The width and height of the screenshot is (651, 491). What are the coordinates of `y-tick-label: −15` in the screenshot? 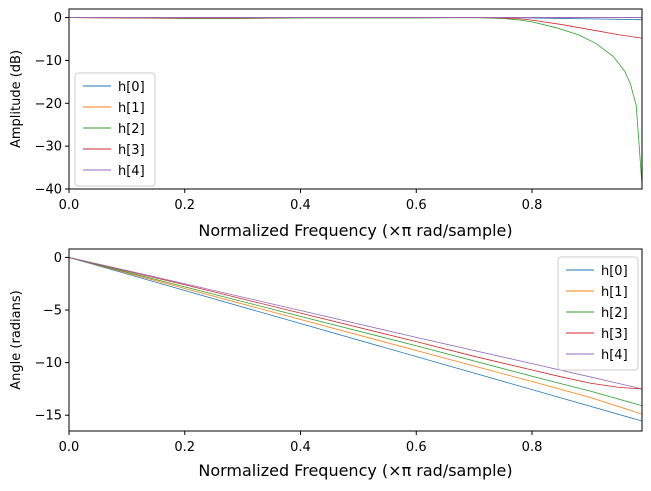 It's located at (48, 416).